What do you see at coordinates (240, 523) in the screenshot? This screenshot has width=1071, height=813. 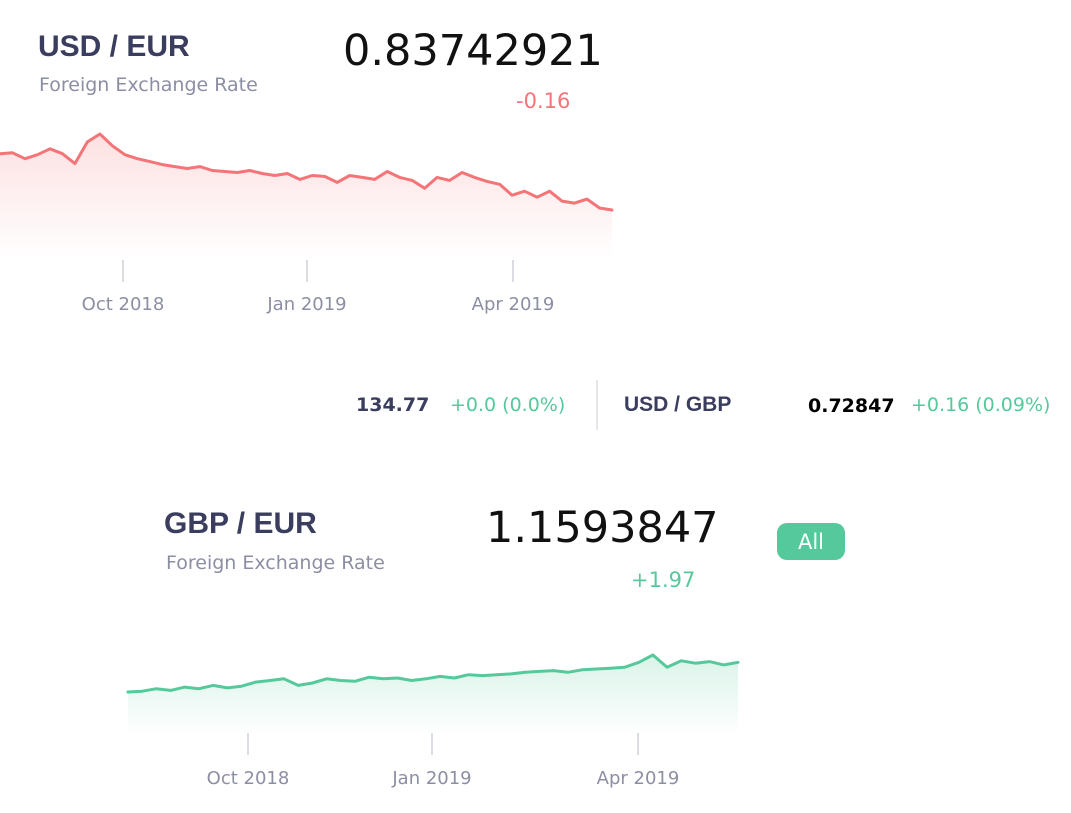 I see `gbp-eur-title: GBP / EUR` at bounding box center [240, 523].